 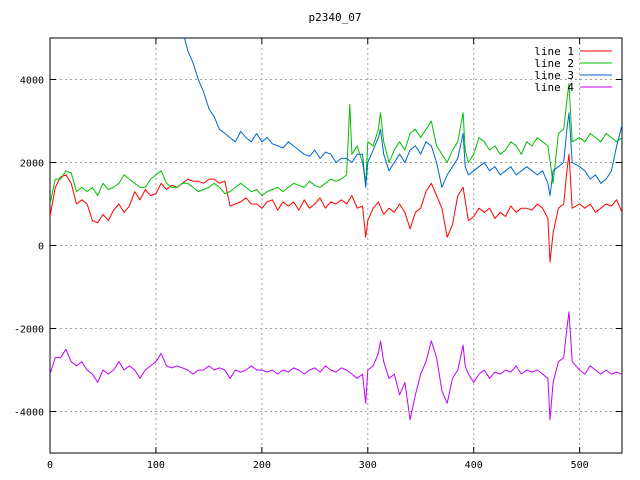 What do you see at coordinates (580, 465) in the screenshot?
I see `x-tick-label: 500` at bounding box center [580, 465].